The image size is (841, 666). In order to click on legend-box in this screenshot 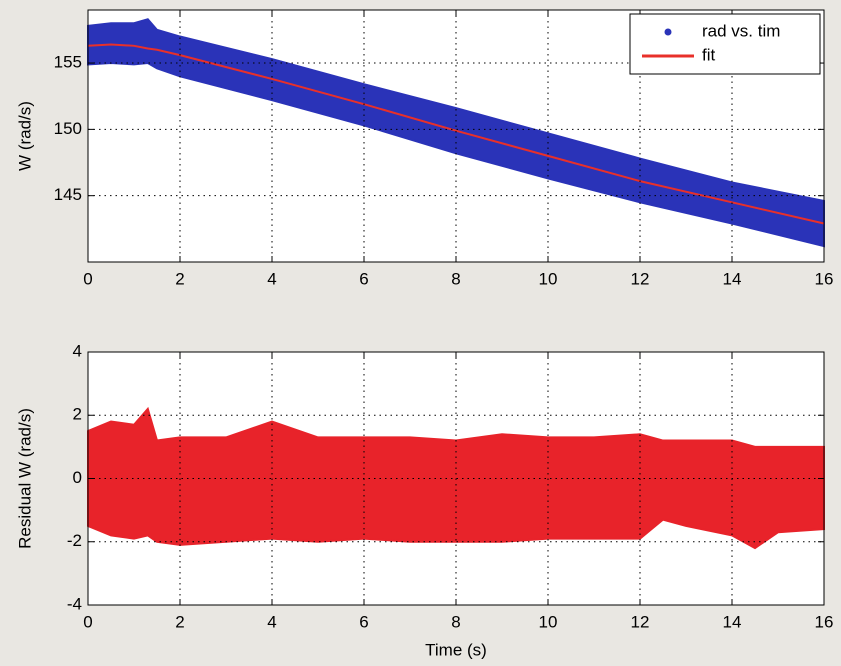, I will do `click(725, 44)`.